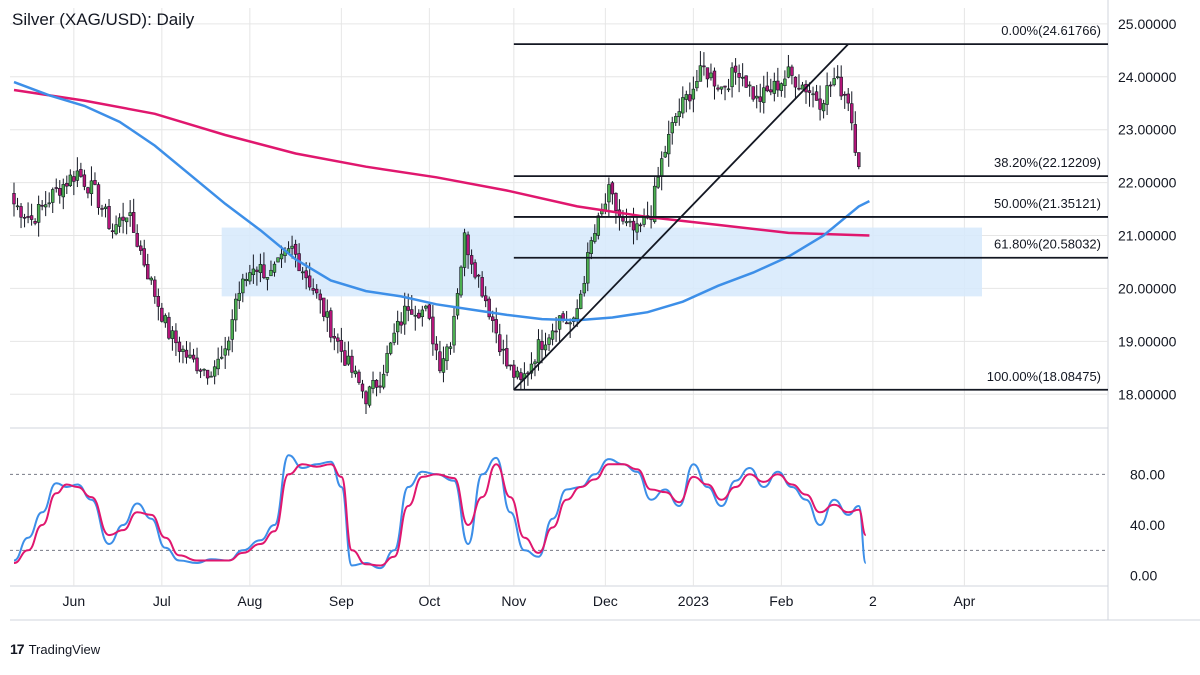  What do you see at coordinates (162, 601) in the screenshot?
I see `x-tick-label: Jul` at bounding box center [162, 601].